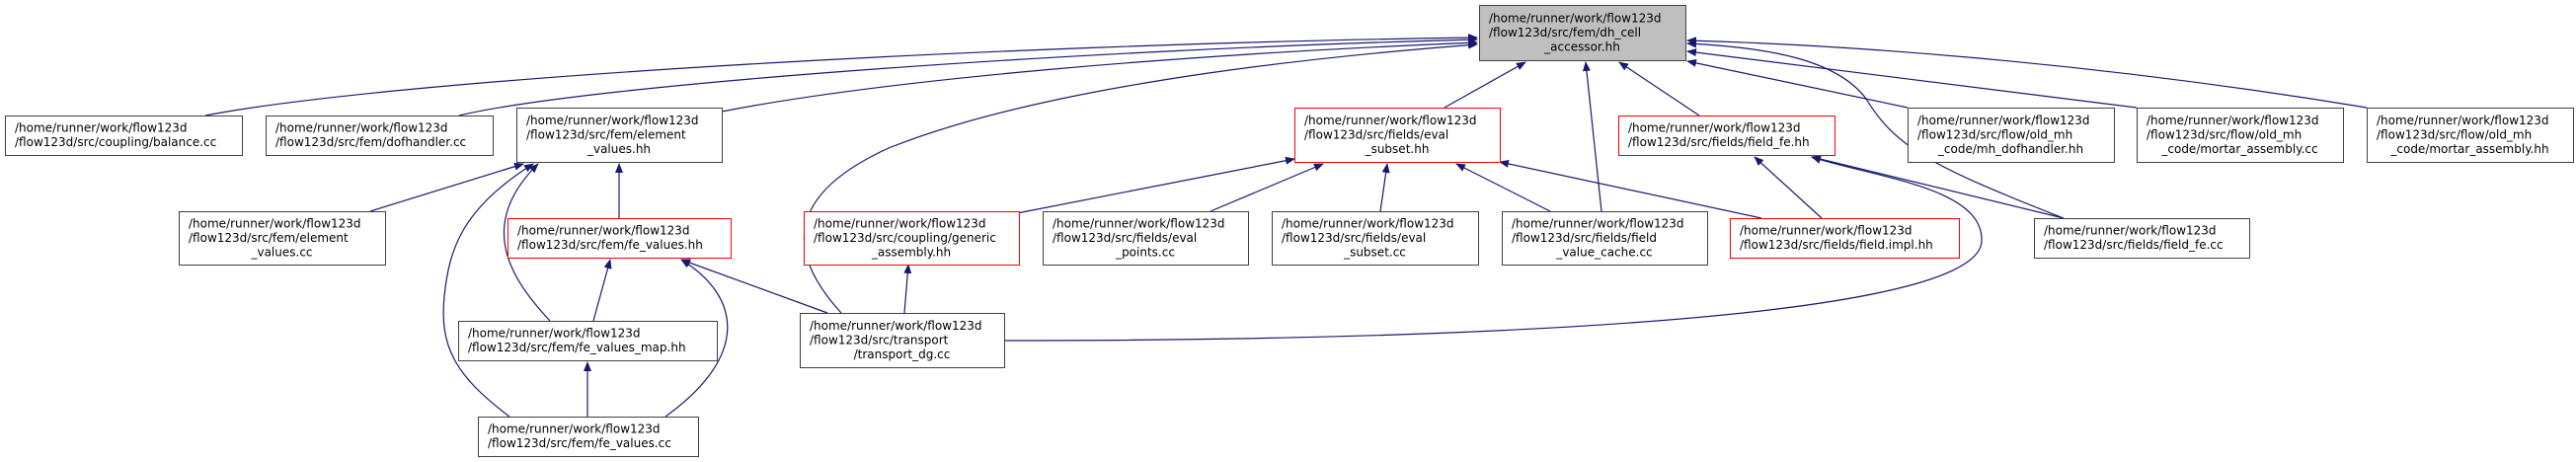 The image size is (2576, 462). Describe the element at coordinates (602, 290) in the screenshot. I see `edge-fe_values_map_hh-to-fe_values_hh` at that location.